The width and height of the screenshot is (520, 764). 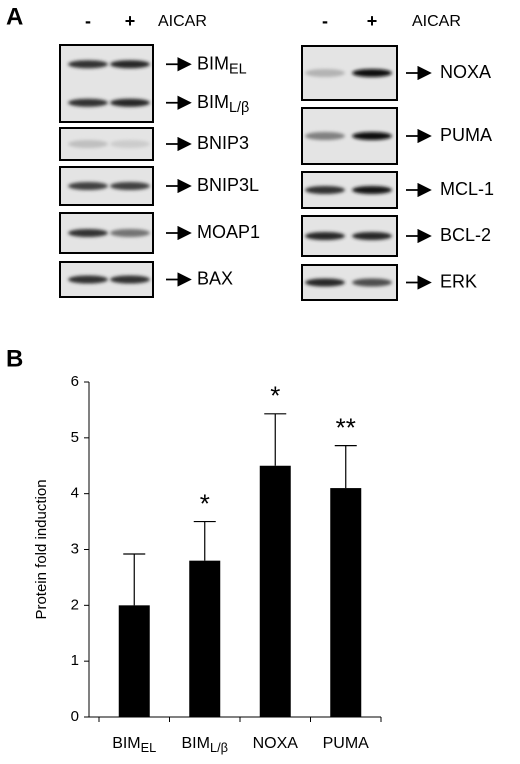 What do you see at coordinates (149, 747) in the screenshot?
I see `x-tick-label-sub: EL` at bounding box center [149, 747].